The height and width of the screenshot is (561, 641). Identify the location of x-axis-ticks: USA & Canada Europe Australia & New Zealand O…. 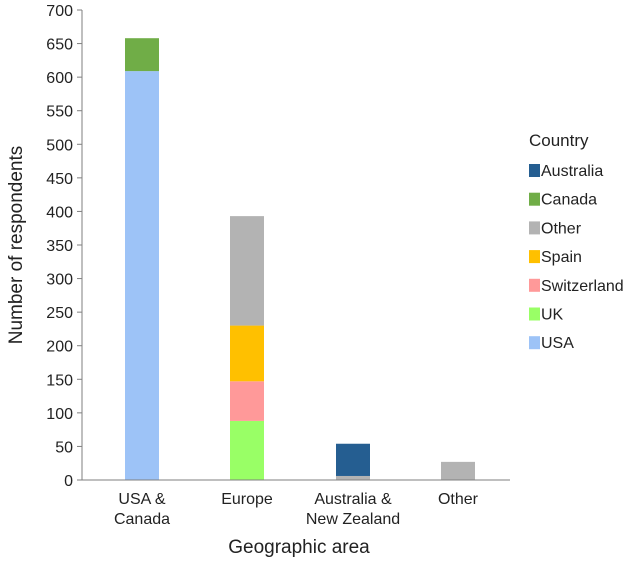
(296, 509).